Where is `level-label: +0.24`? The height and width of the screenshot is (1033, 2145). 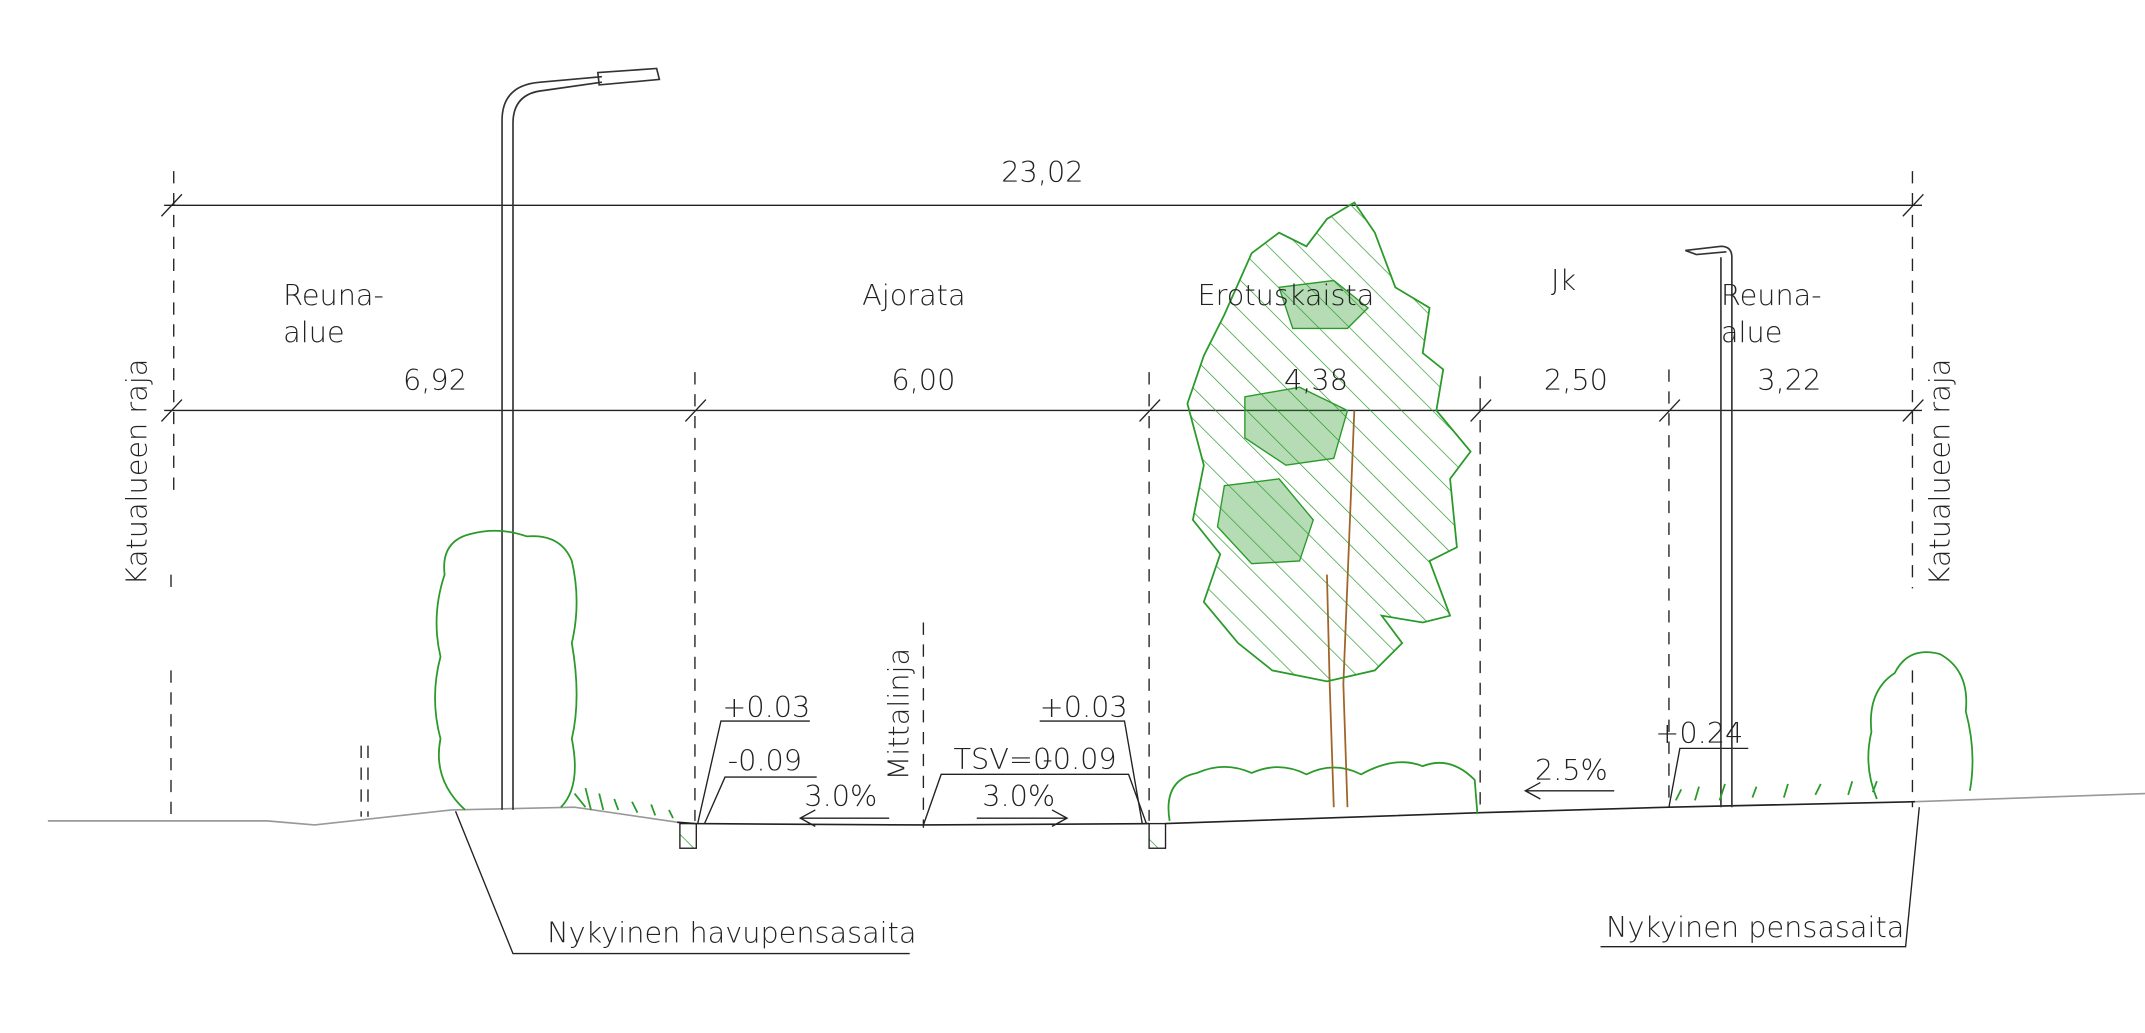
level-label: +0.24 is located at coordinates (1699, 733).